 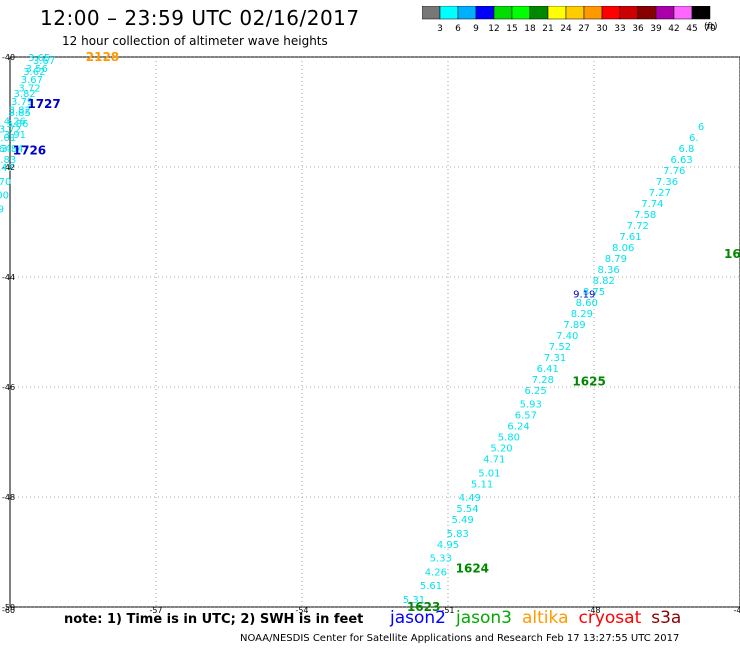 What do you see at coordinates (574, 325) in the screenshot?
I see `wave-height-value: 7.89` at bounding box center [574, 325].